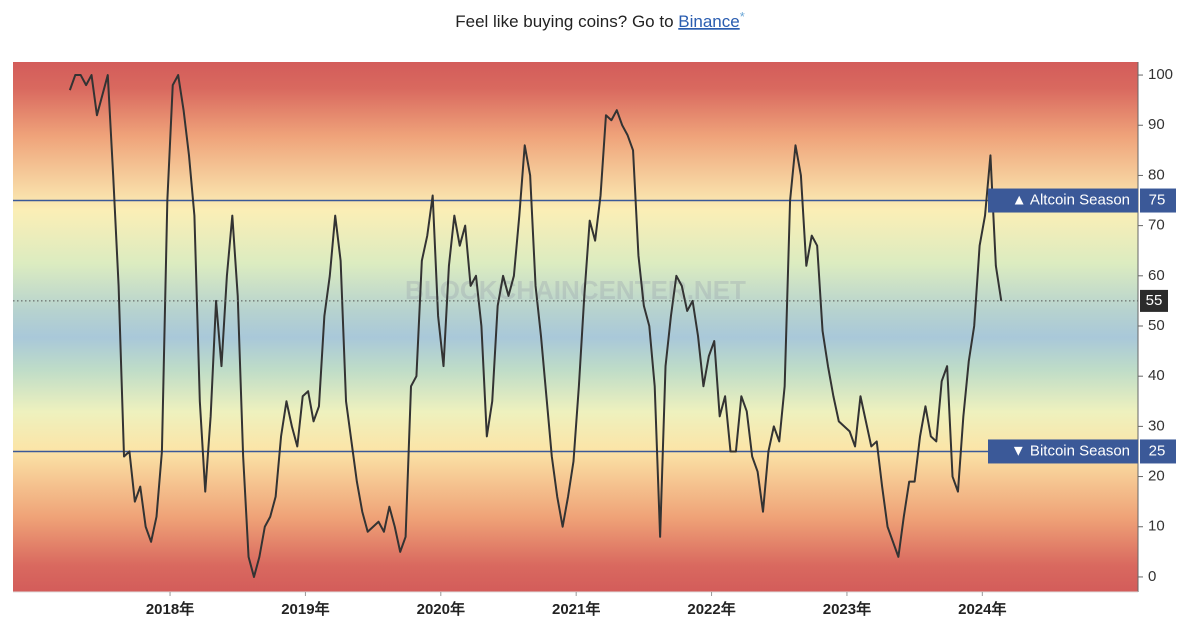  What do you see at coordinates (1156, 174) in the screenshot?
I see `y-tick-label: 80` at bounding box center [1156, 174].